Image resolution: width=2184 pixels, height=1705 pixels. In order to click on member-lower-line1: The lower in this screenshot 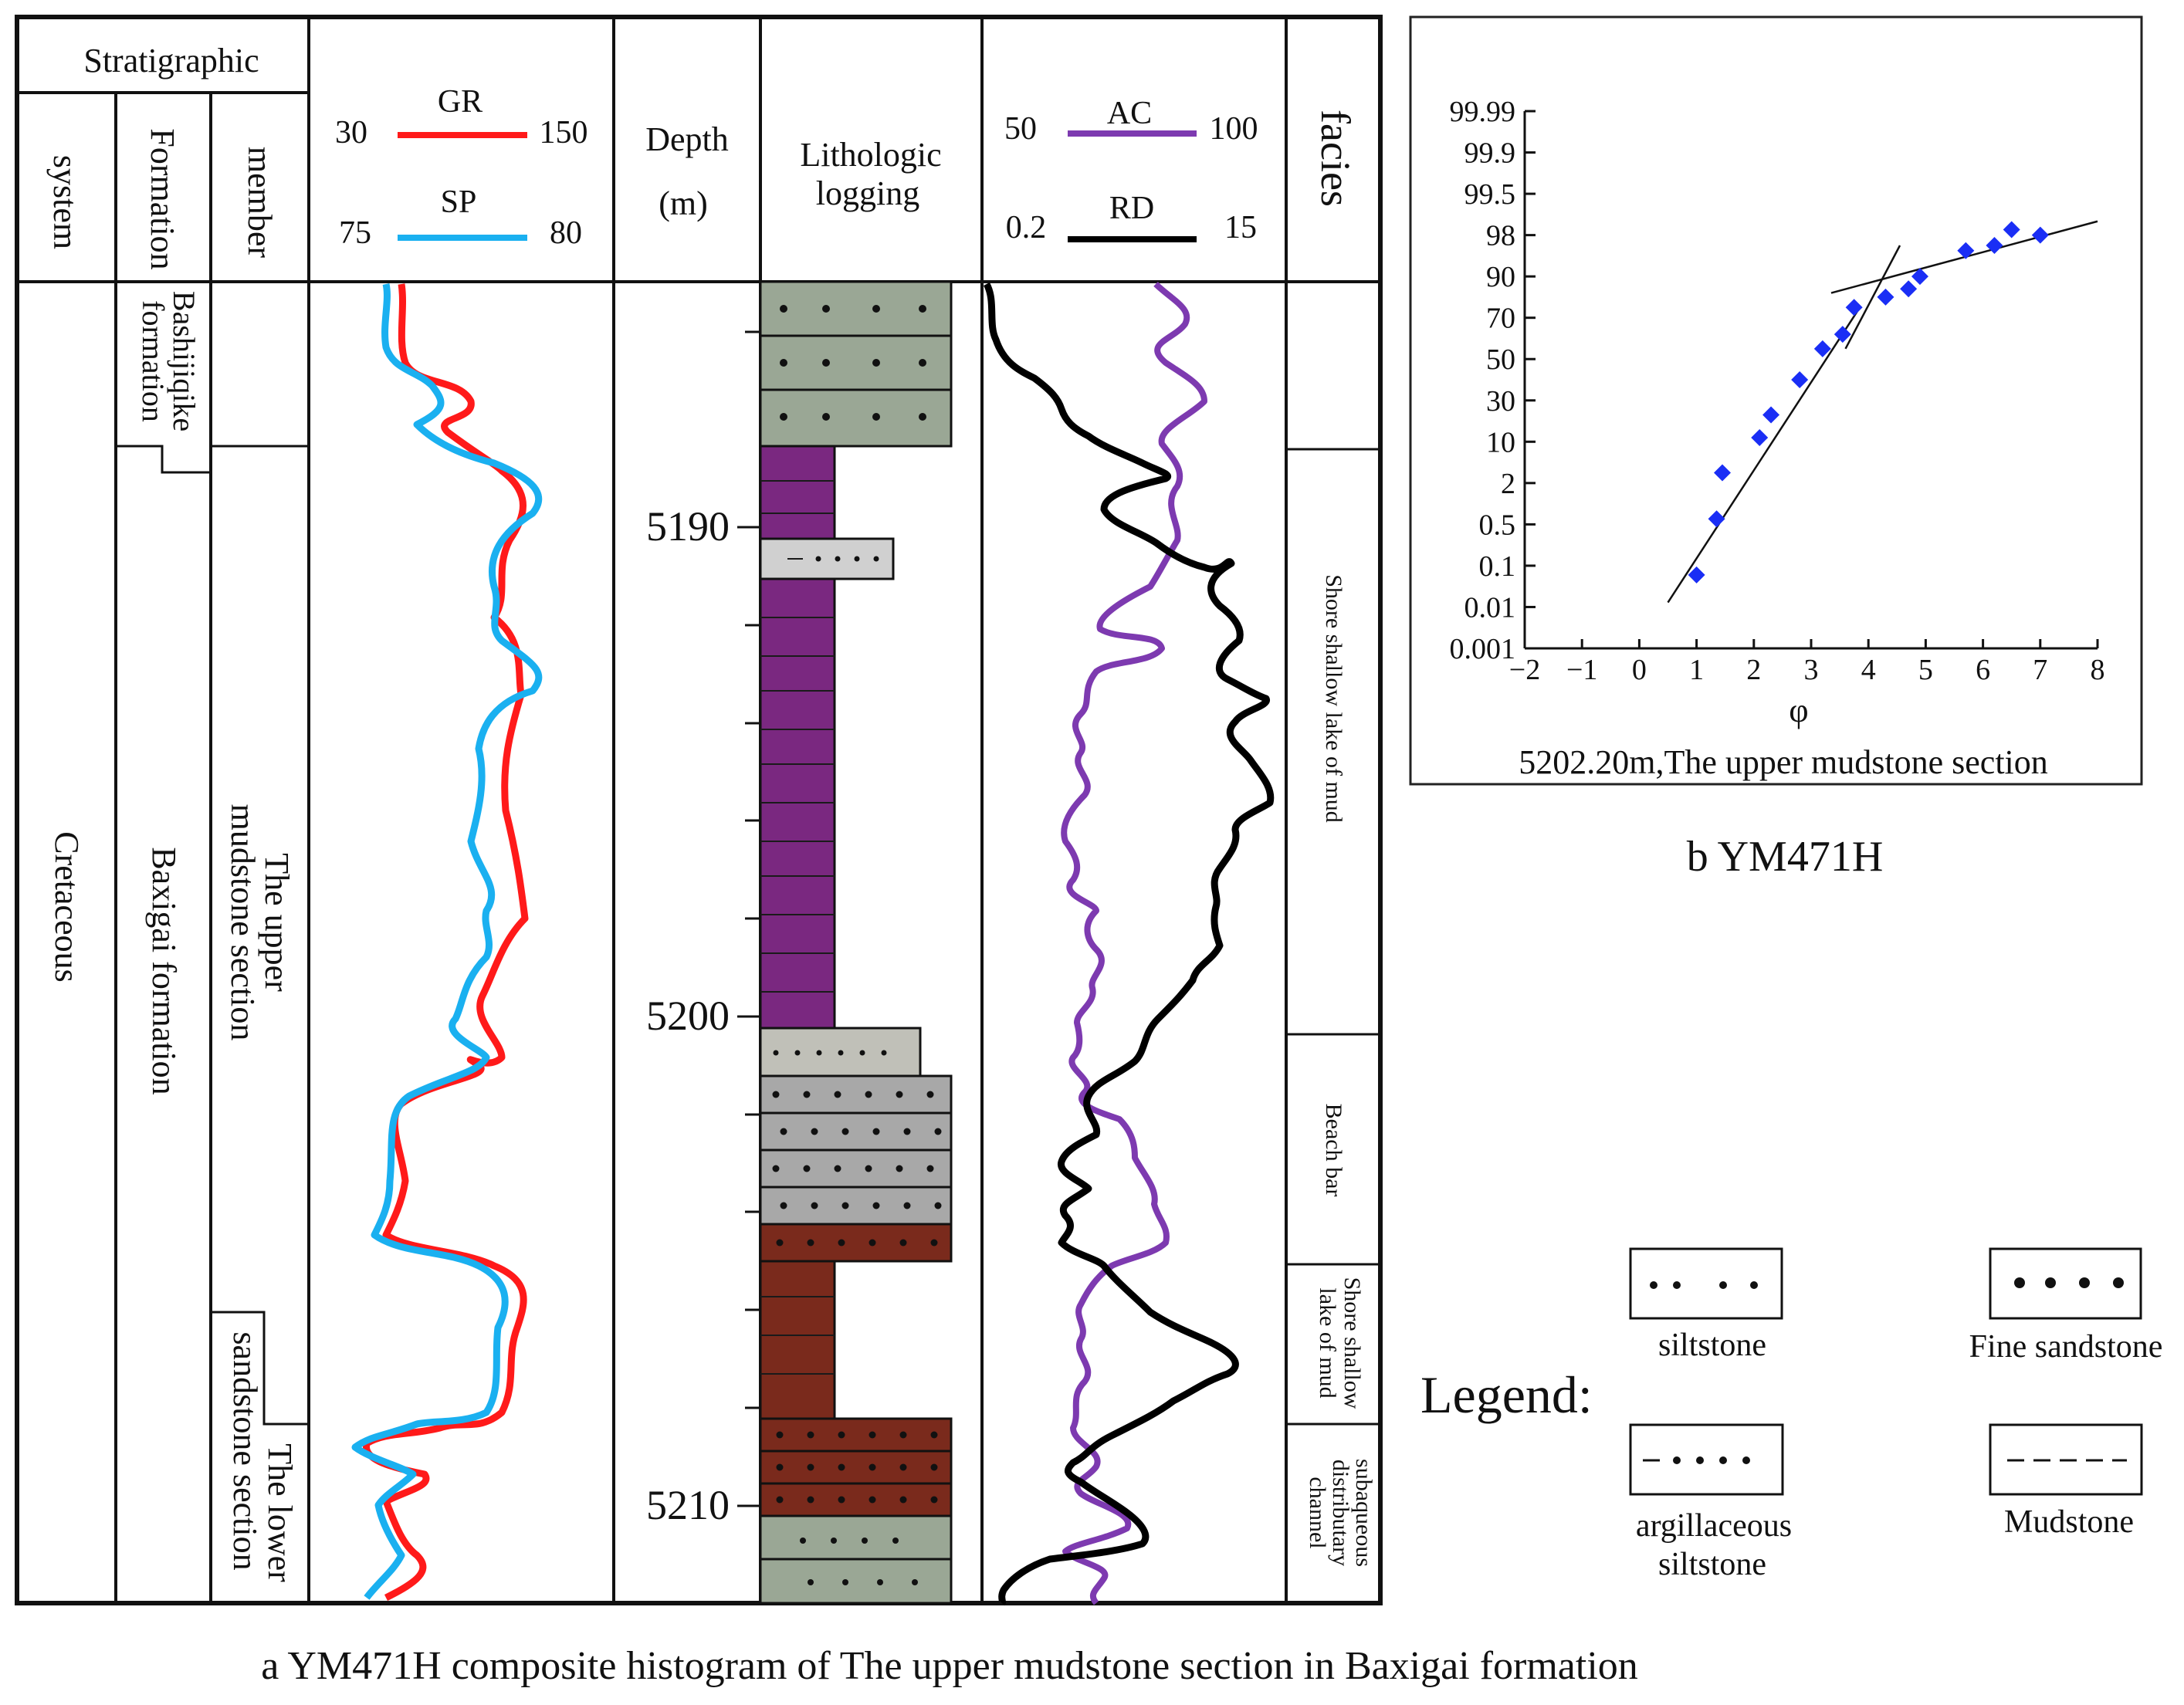, I will do `click(280, 1513)`.